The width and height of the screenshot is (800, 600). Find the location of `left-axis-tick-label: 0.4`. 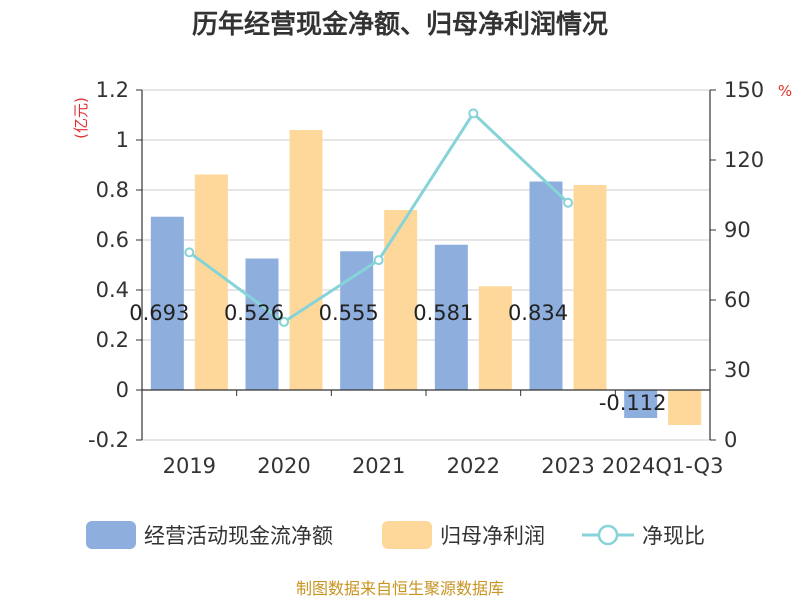

left-axis-tick-label: 0.4 is located at coordinates (112, 290).